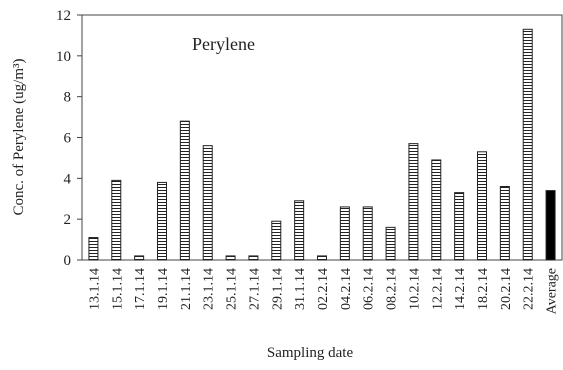 The image size is (563, 370). I want to click on y-tick-label: 12, so click(63, 16).